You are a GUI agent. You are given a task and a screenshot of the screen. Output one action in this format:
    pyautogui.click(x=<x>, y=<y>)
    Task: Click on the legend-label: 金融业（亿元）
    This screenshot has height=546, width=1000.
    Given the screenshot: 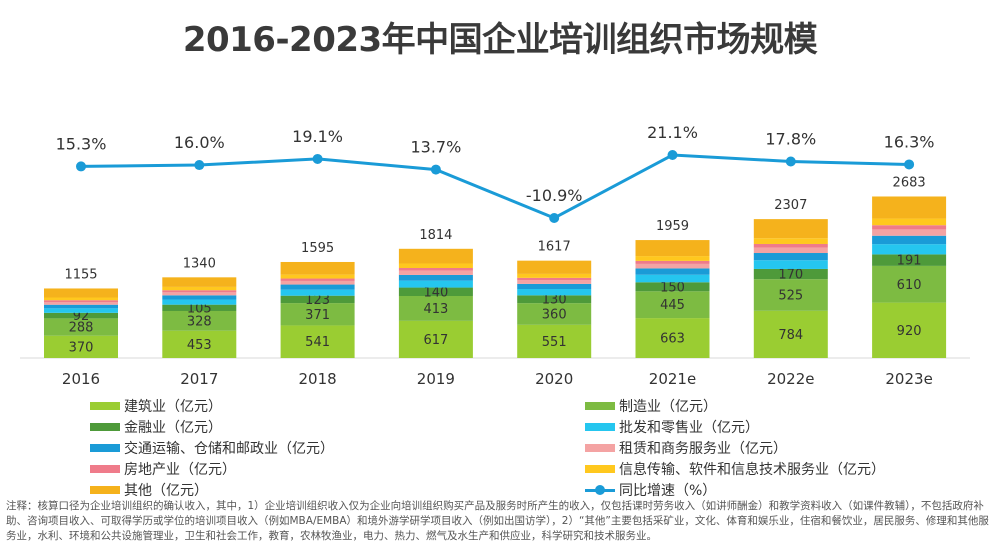 What is the action you would take?
    pyautogui.click(x=173, y=427)
    